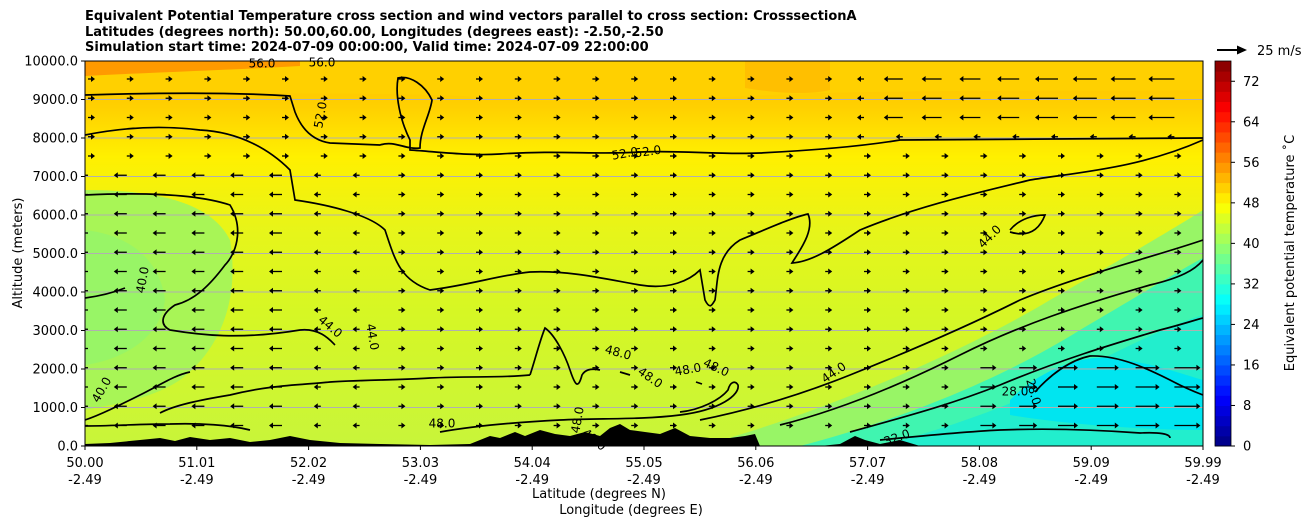 Image resolution: width=1308 pixels, height=526 pixels. What do you see at coordinates (56, 331) in the screenshot?
I see `y-tick-label: 3000.0` at bounding box center [56, 331].